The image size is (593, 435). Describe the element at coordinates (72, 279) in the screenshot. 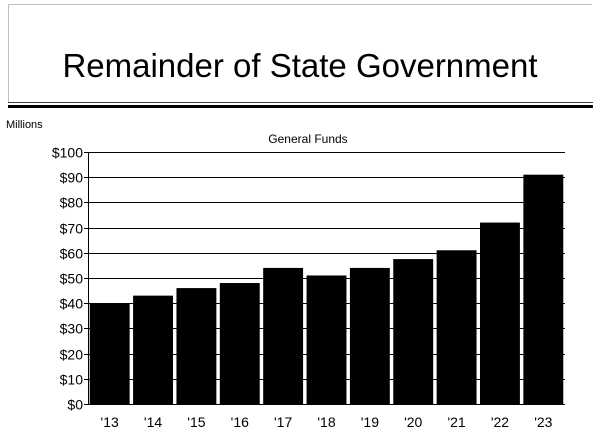

I see `y-tick-label: $50` at that location.